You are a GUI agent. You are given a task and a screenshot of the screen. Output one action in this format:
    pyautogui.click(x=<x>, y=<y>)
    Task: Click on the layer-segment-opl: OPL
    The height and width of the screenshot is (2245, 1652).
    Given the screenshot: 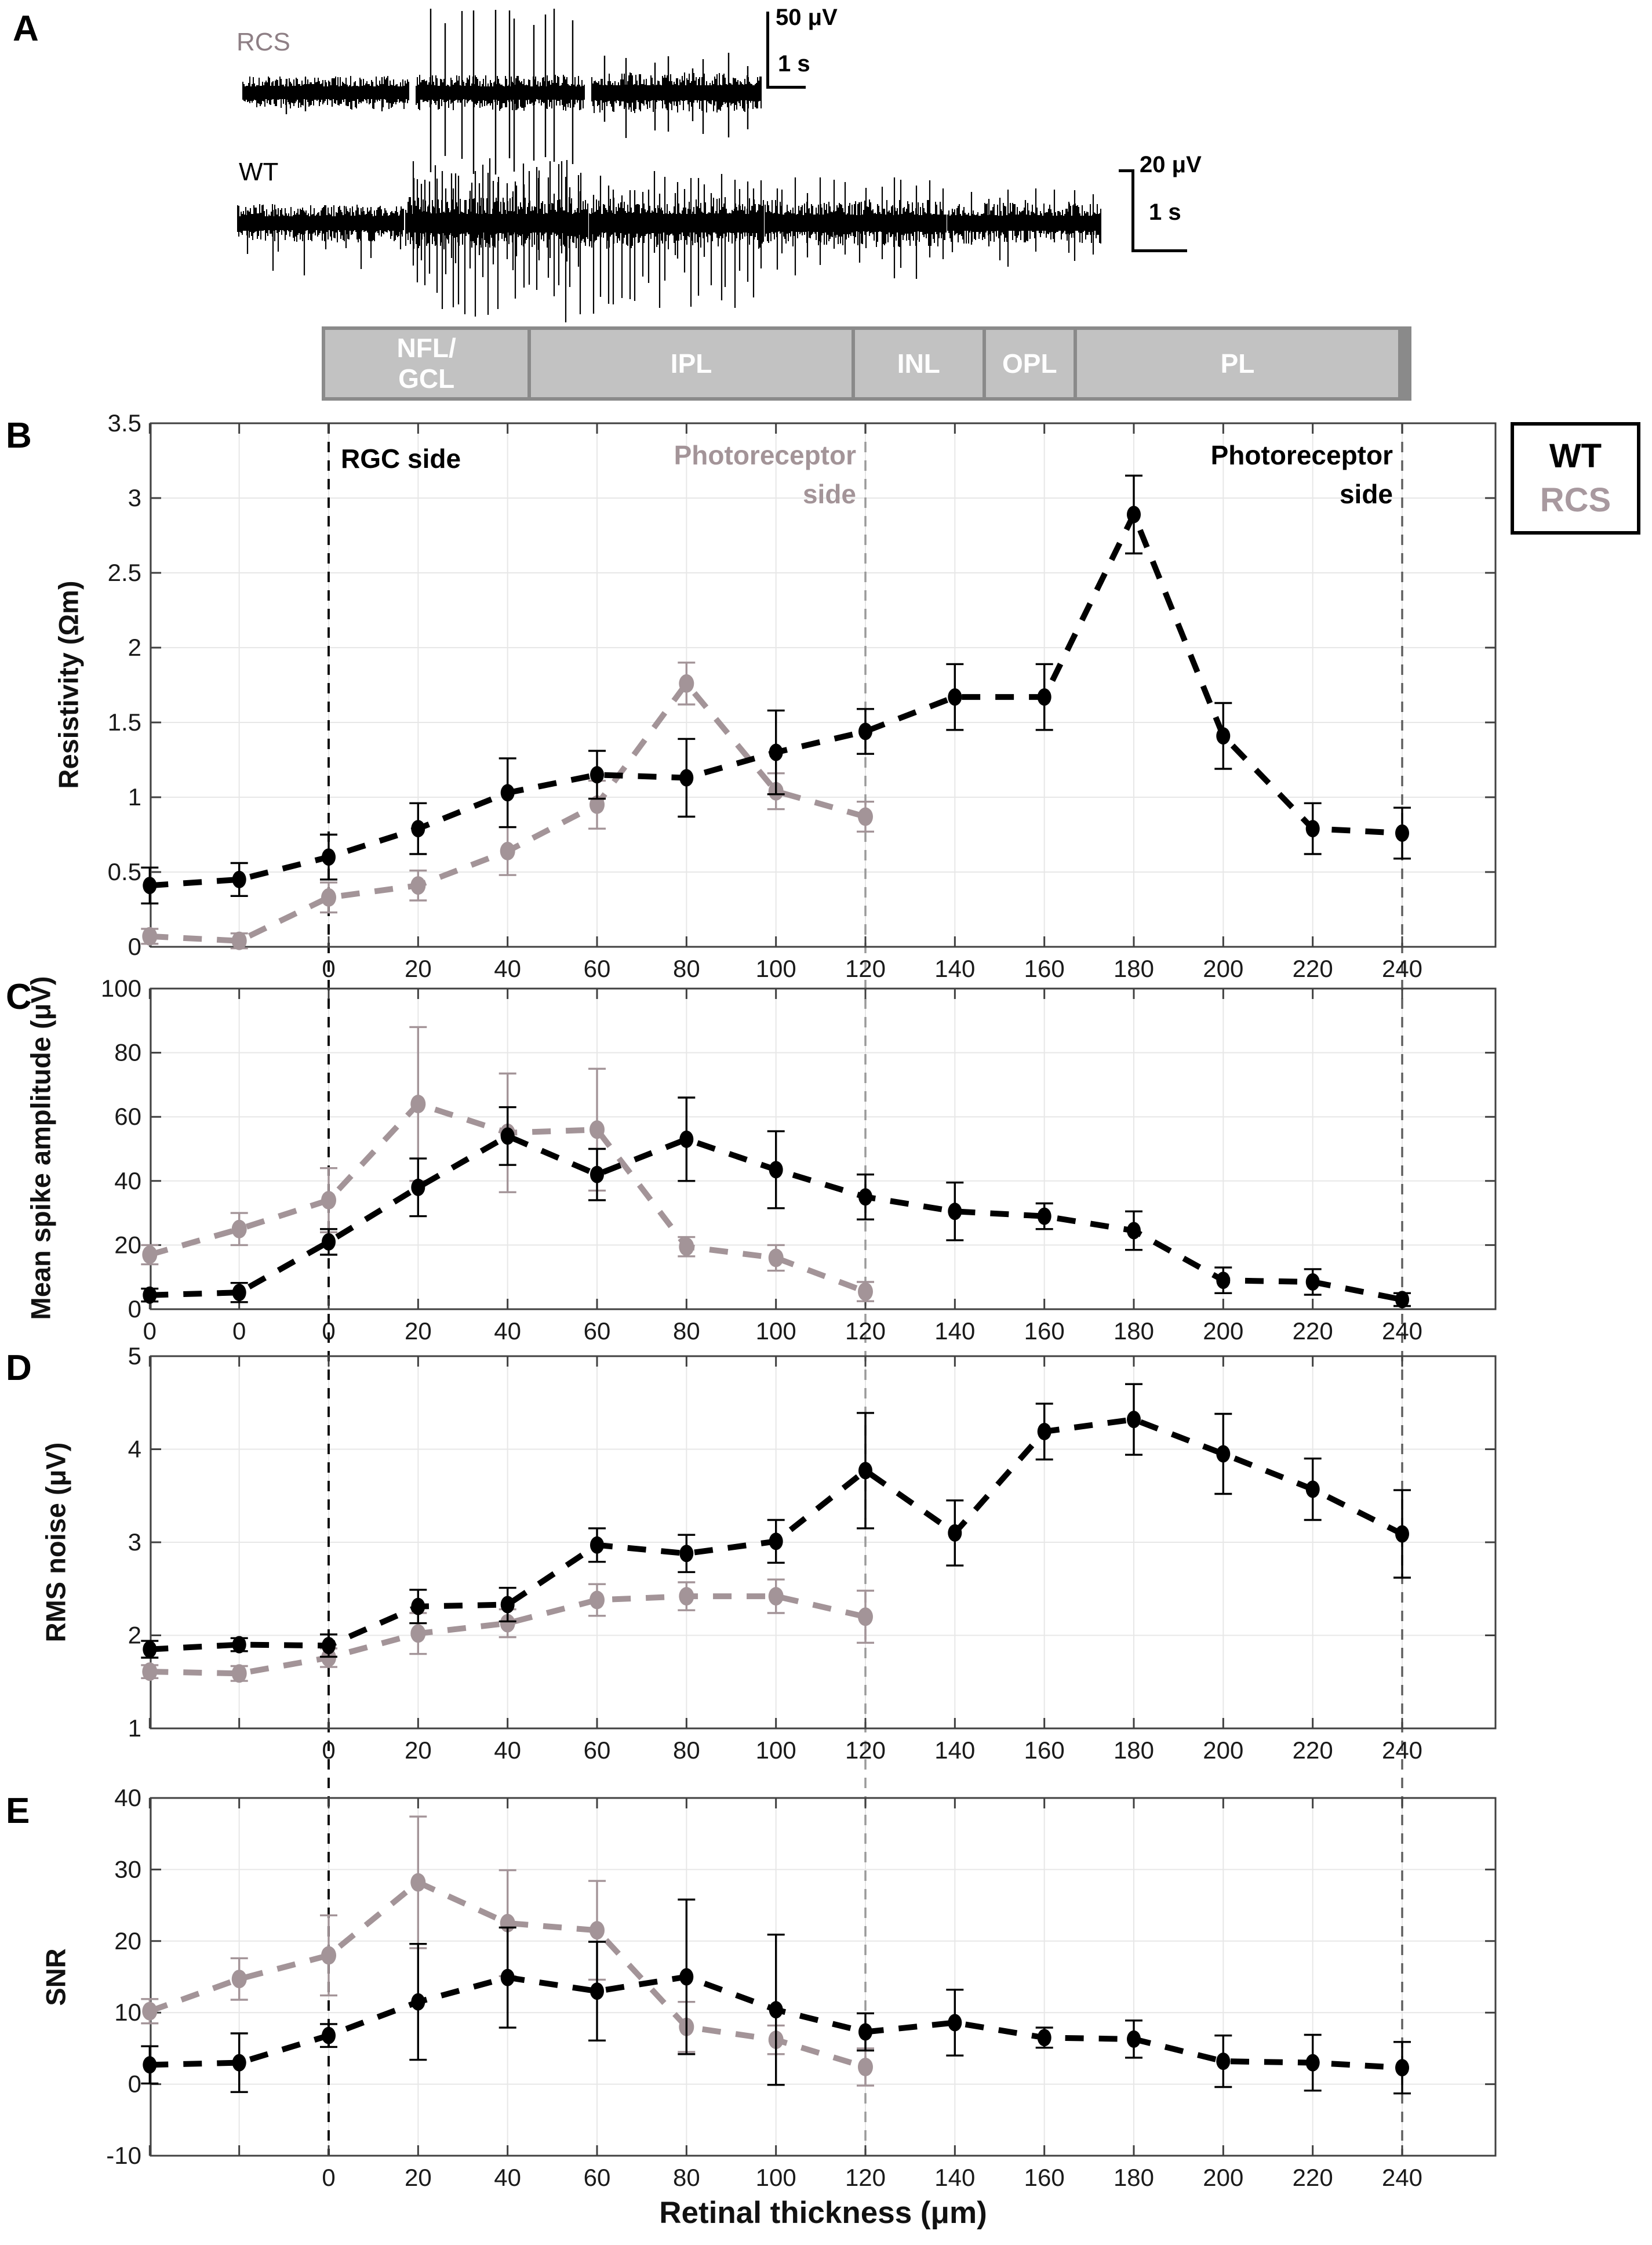 What is the action you would take?
    pyautogui.click(x=1028, y=364)
    